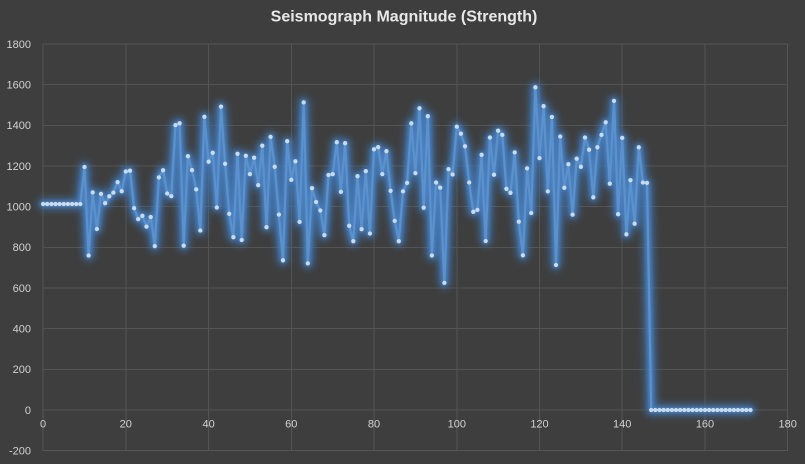 The width and height of the screenshot is (805, 464). Describe the element at coordinates (19, 208) in the screenshot. I see `svg-text: 1000` at that location.